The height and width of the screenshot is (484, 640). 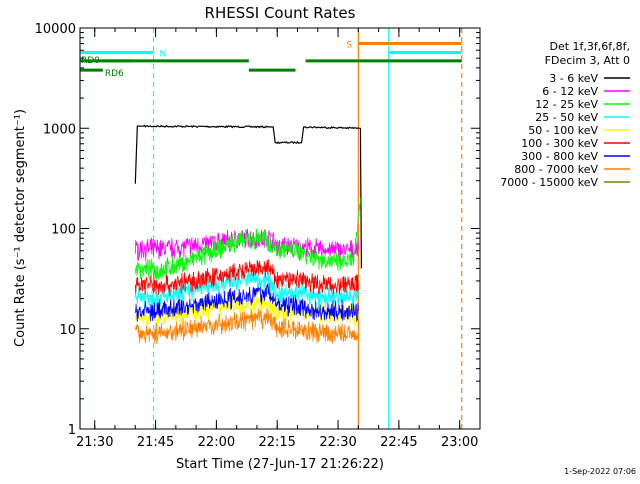 I want to click on y-tick-label: 10, so click(x=67, y=330).